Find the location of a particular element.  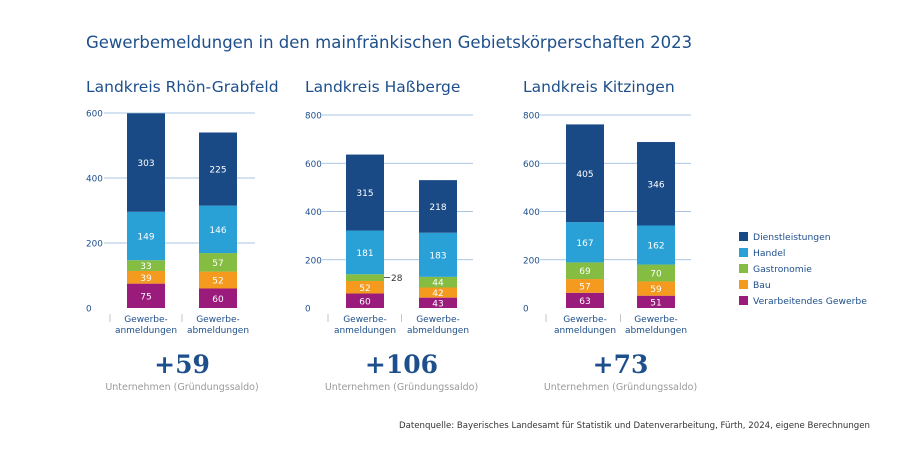

data-label: 39 is located at coordinates (146, 279).